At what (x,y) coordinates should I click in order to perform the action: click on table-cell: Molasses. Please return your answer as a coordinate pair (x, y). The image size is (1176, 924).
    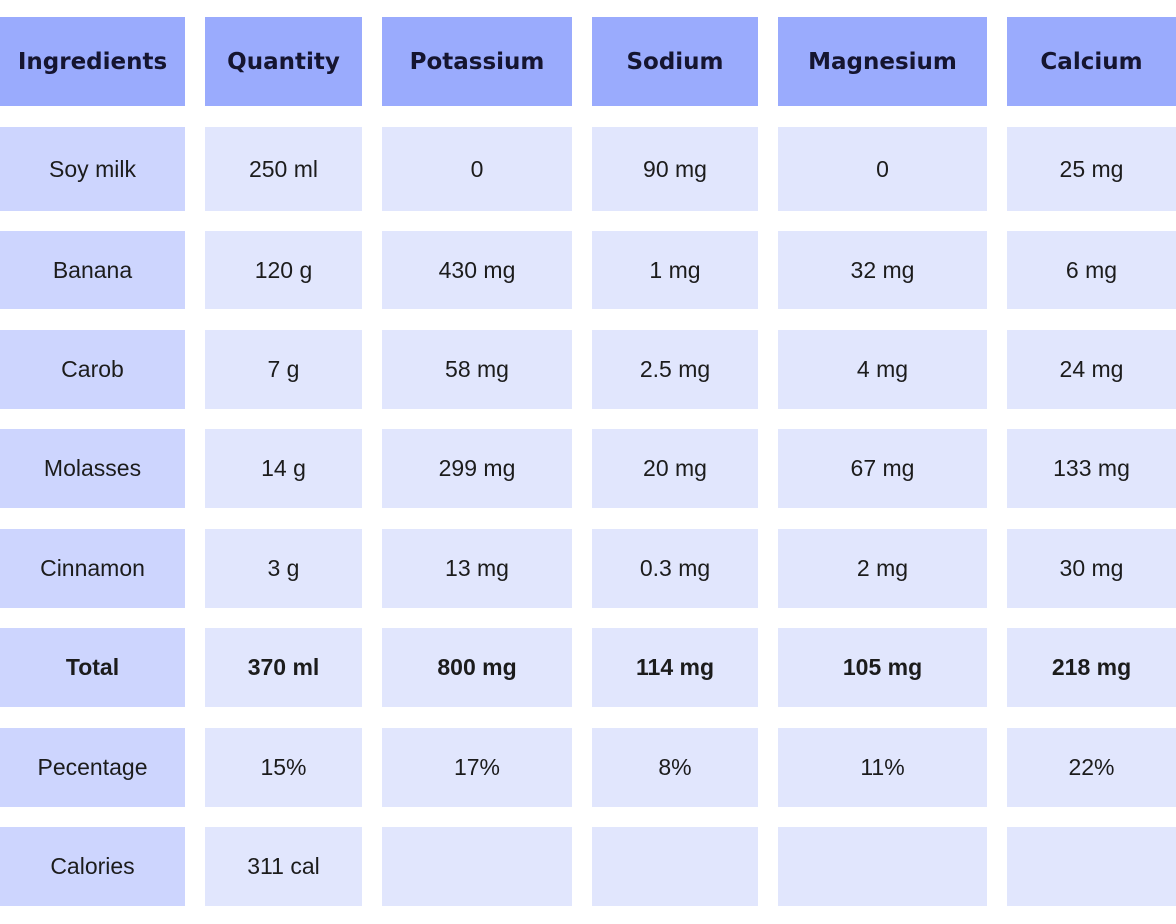
    Looking at the image, I should click on (92, 468).